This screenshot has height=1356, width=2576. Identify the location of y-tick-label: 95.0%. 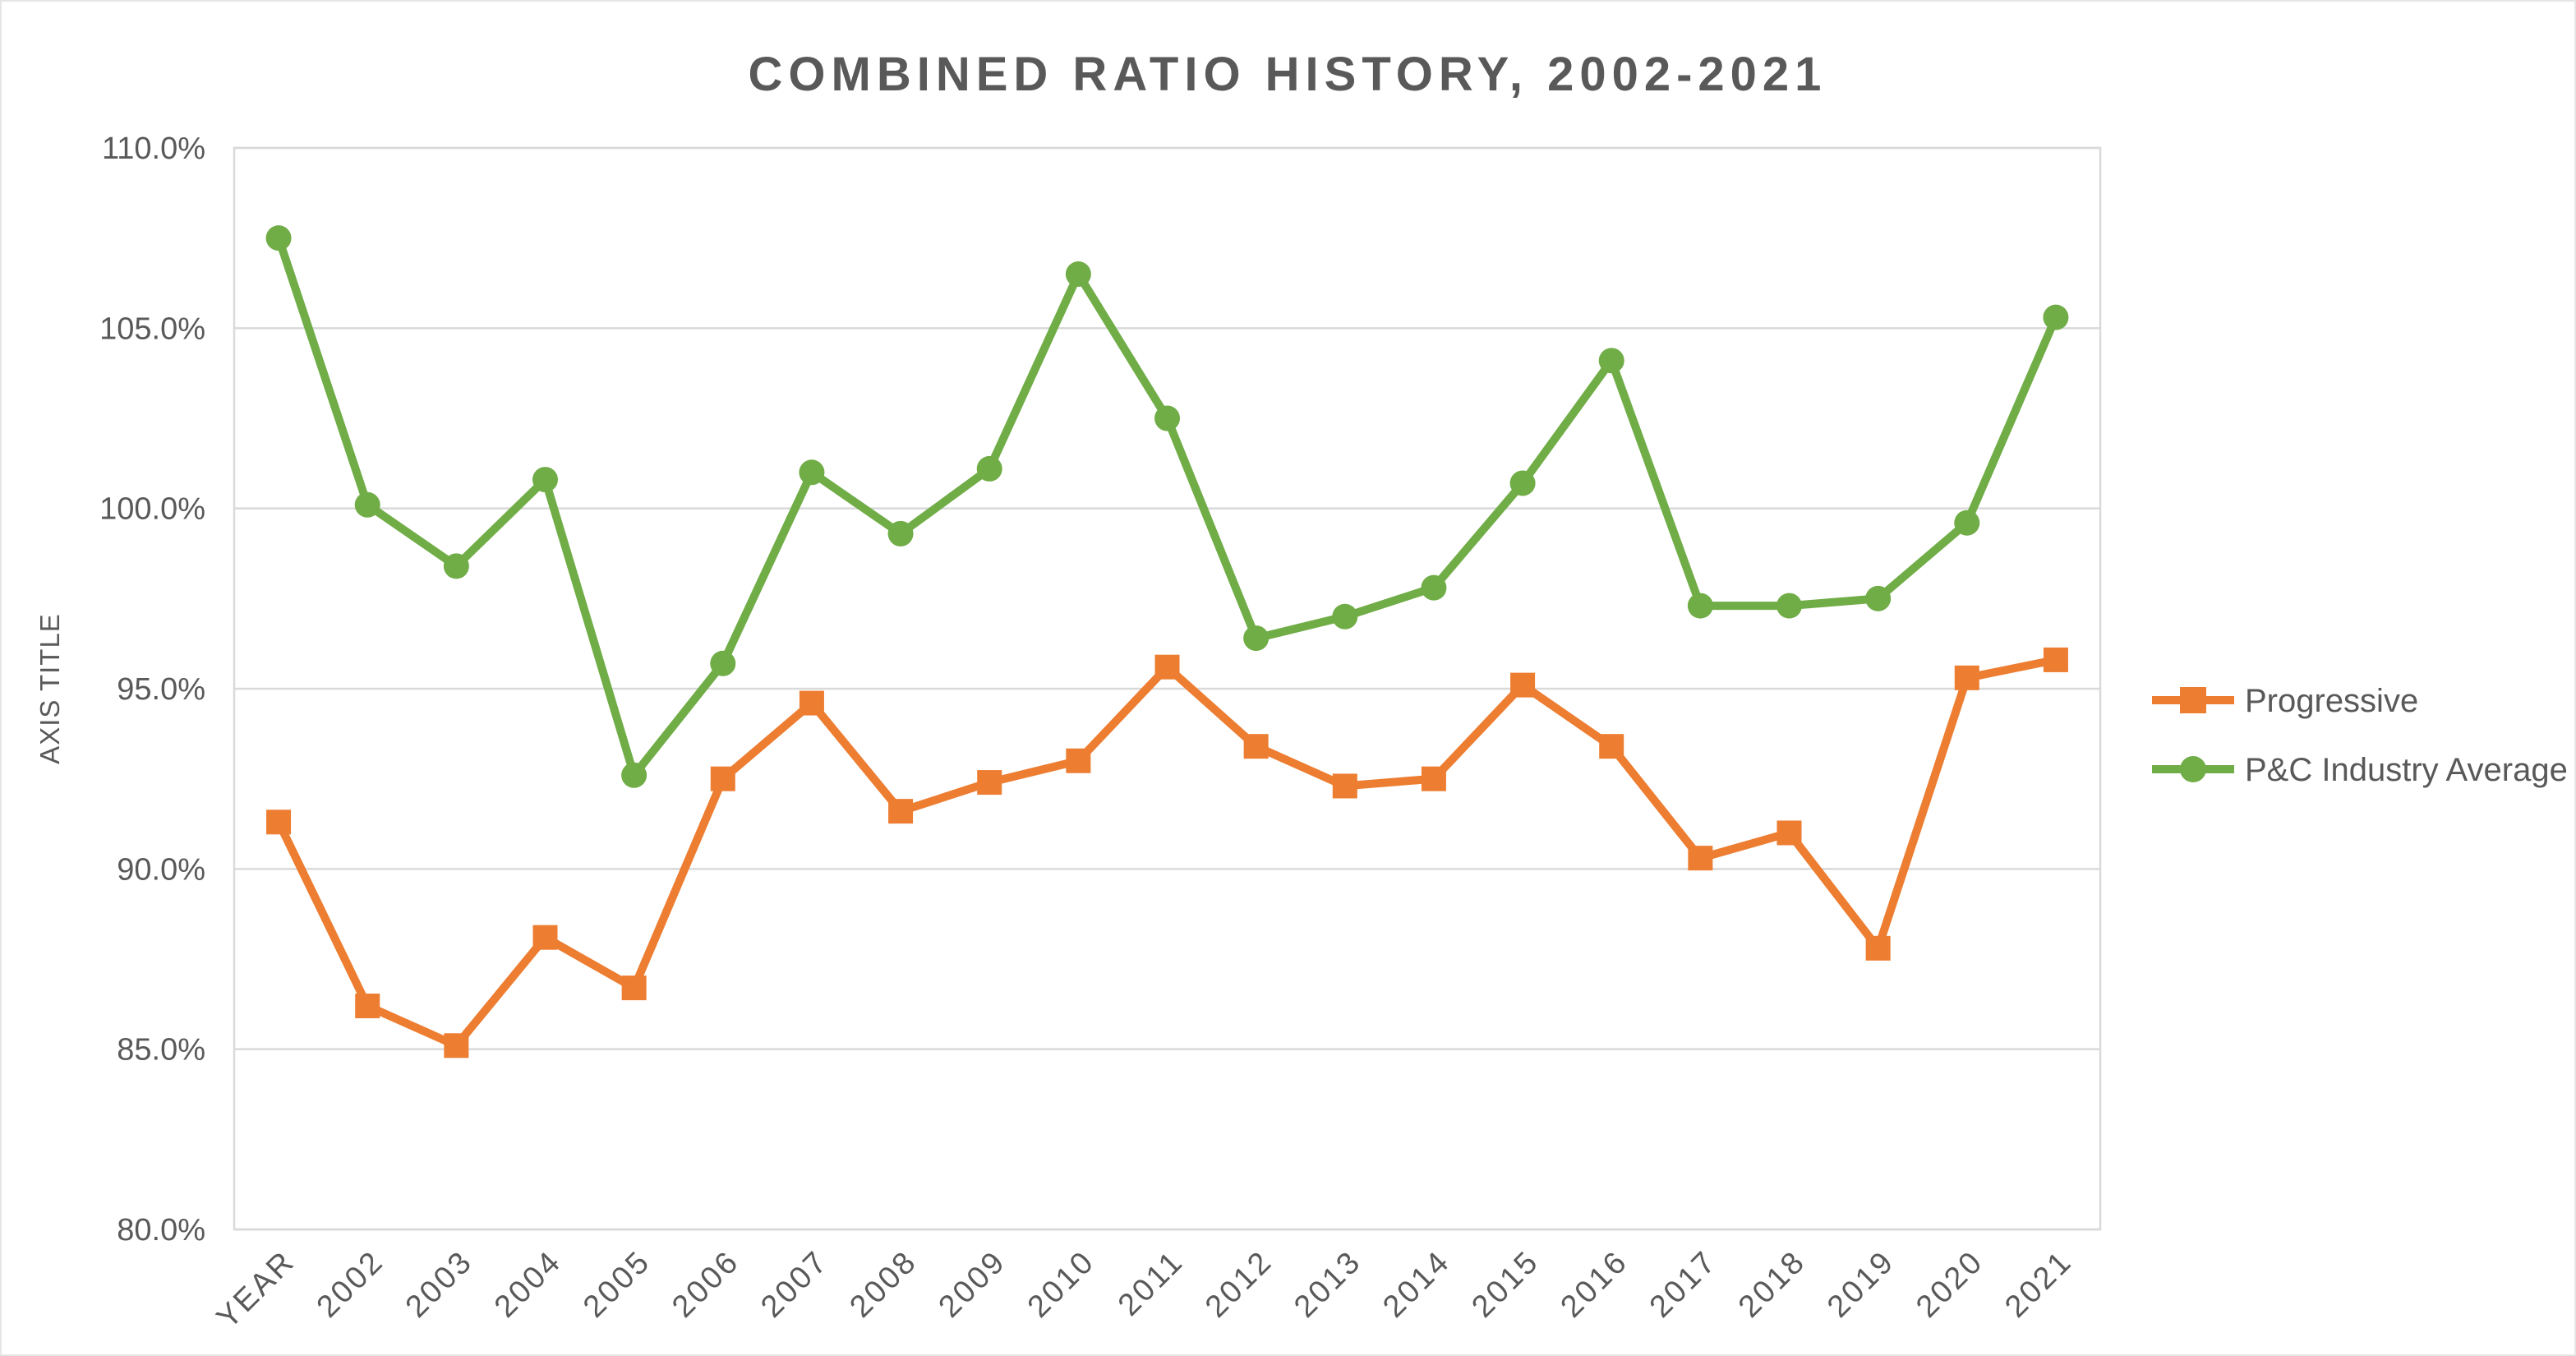
(161, 689).